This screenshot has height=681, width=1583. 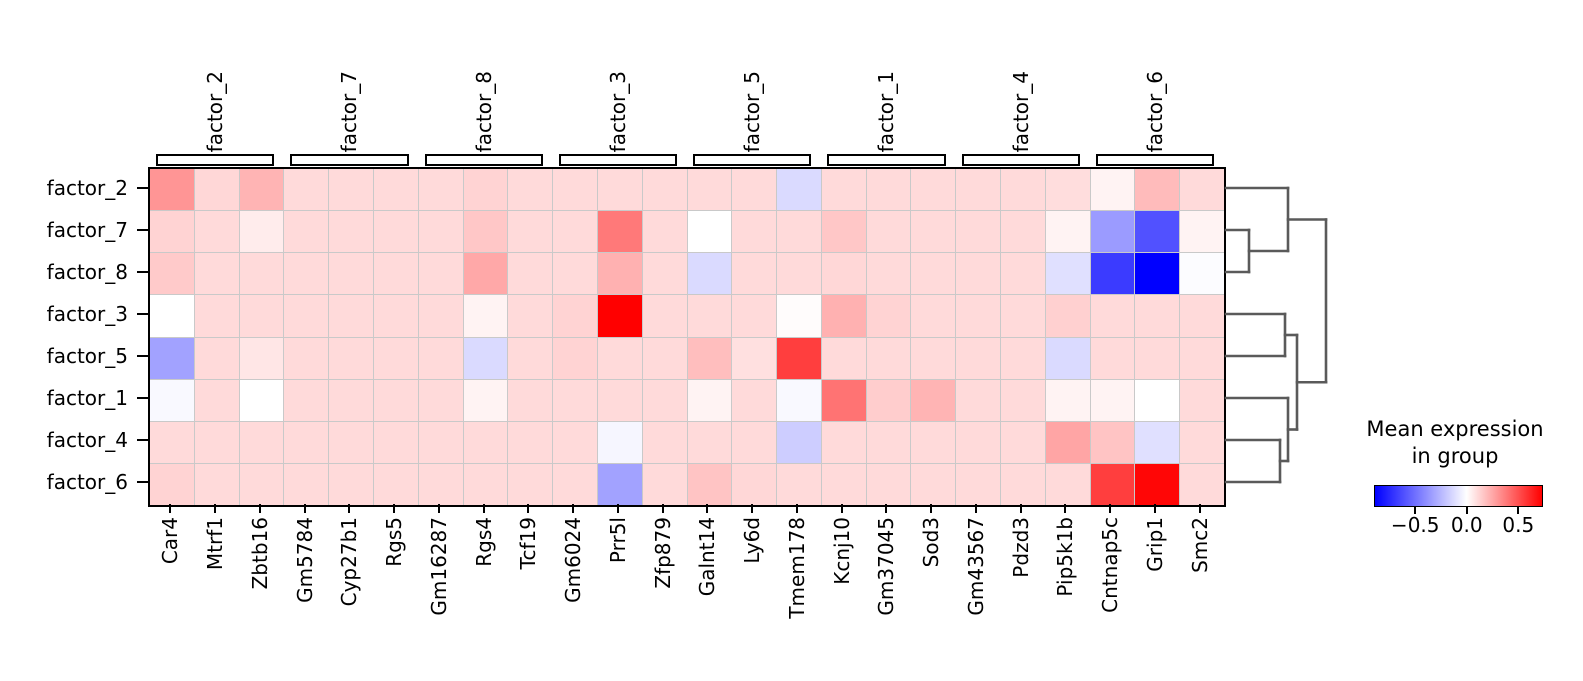 I want to click on row-dendrogram, so click(x=1276, y=335).